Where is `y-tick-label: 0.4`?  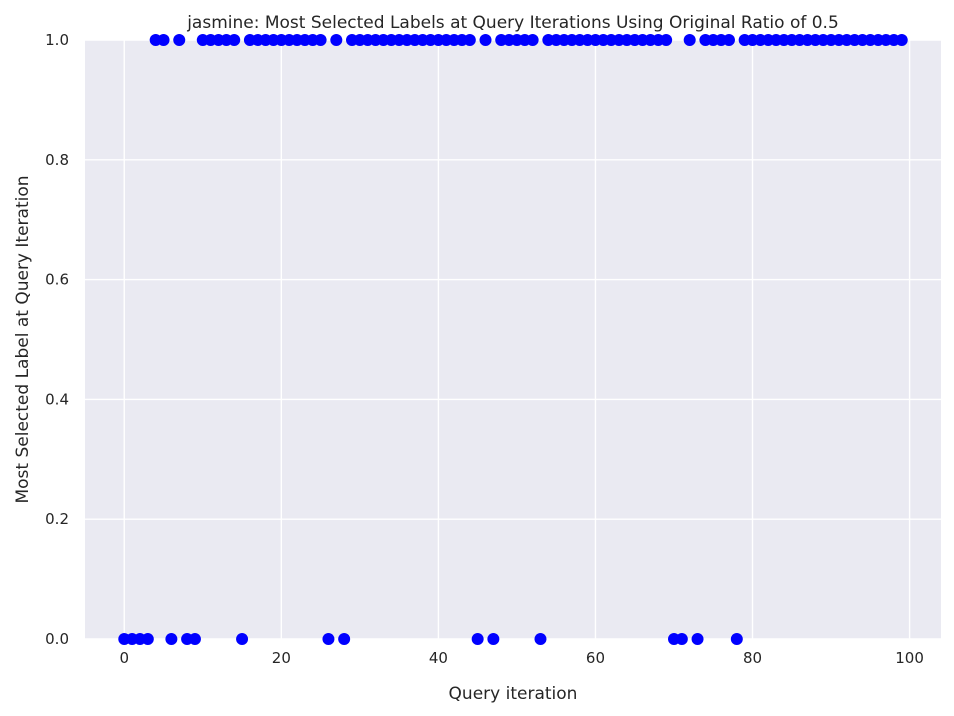
y-tick-label: 0.4 is located at coordinates (57, 399).